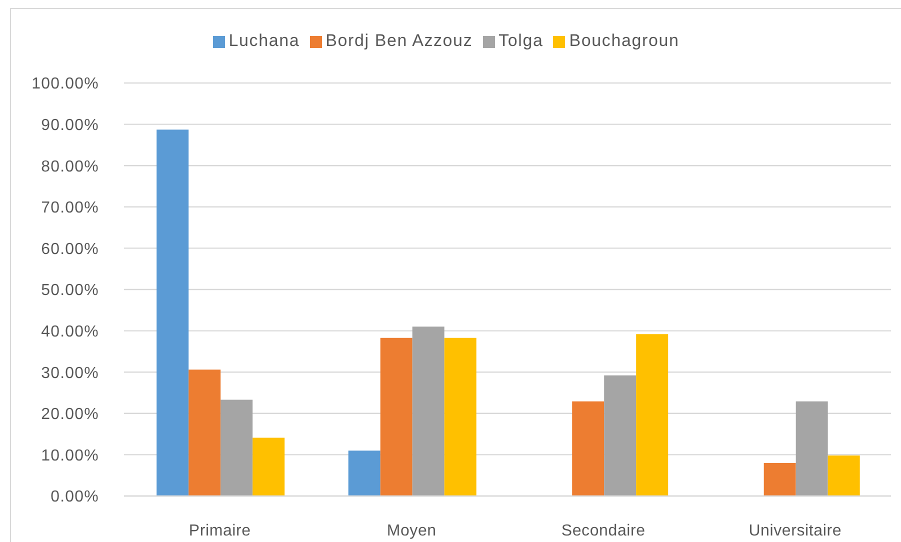  Describe the element at coordinates (70, 455) in the screenshot. I see `y-tick-label: 10.00%` at that location.